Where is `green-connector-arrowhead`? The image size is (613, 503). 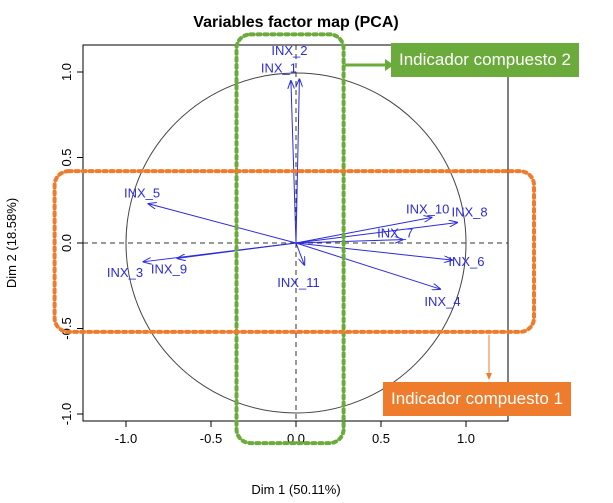
green-connector-arrowhead is located at coordinates (389, 65).